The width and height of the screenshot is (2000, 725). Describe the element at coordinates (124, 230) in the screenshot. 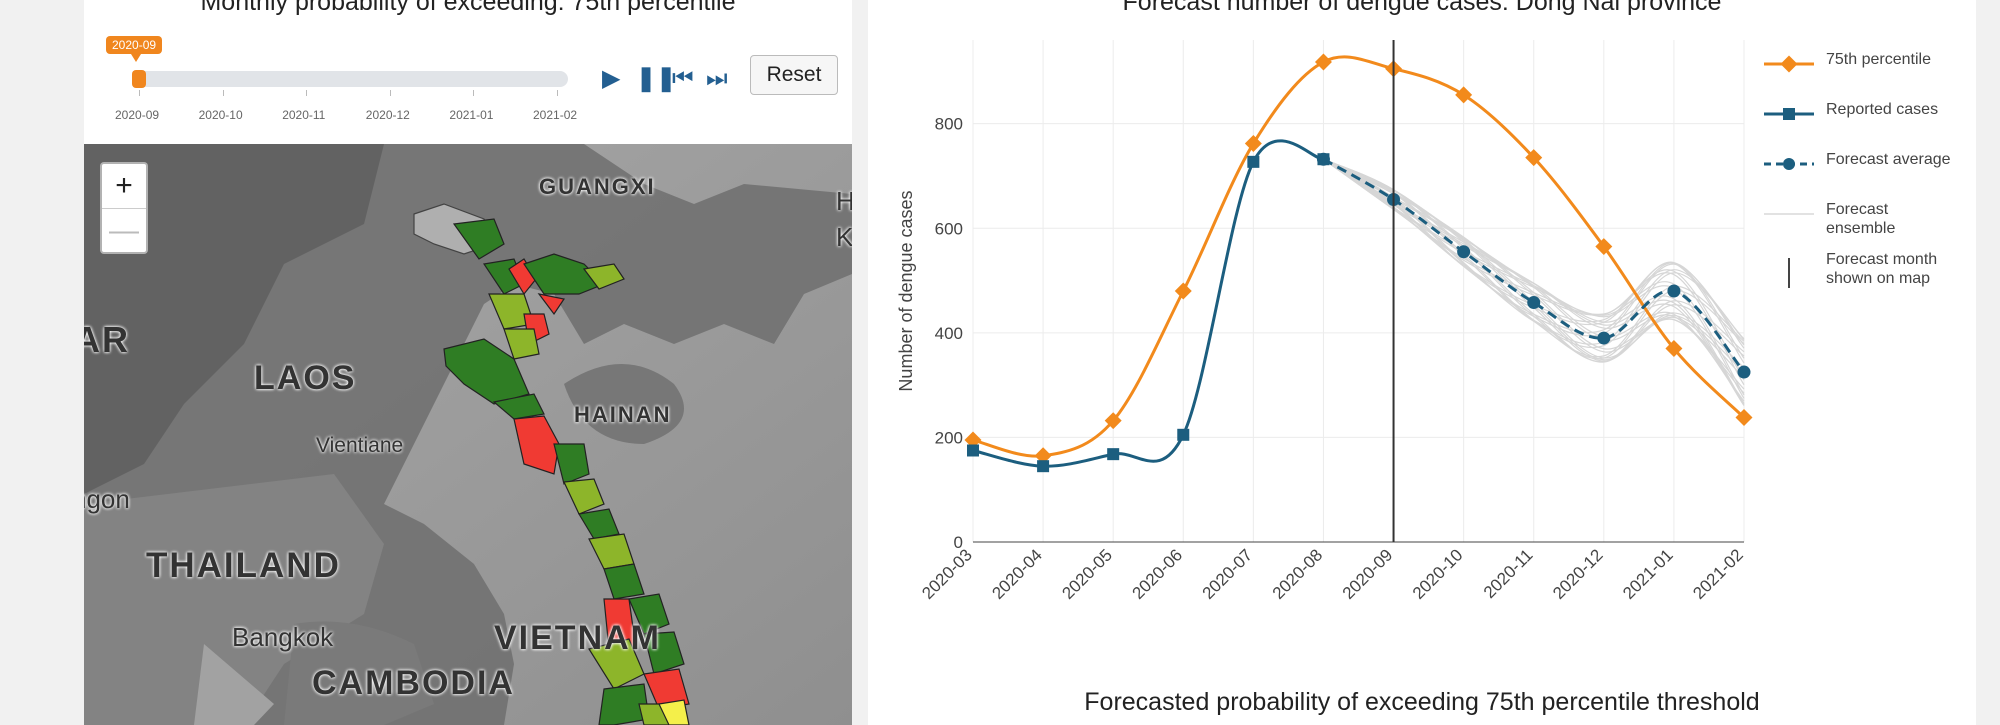

I see `zoom-out-button: —` at that location.